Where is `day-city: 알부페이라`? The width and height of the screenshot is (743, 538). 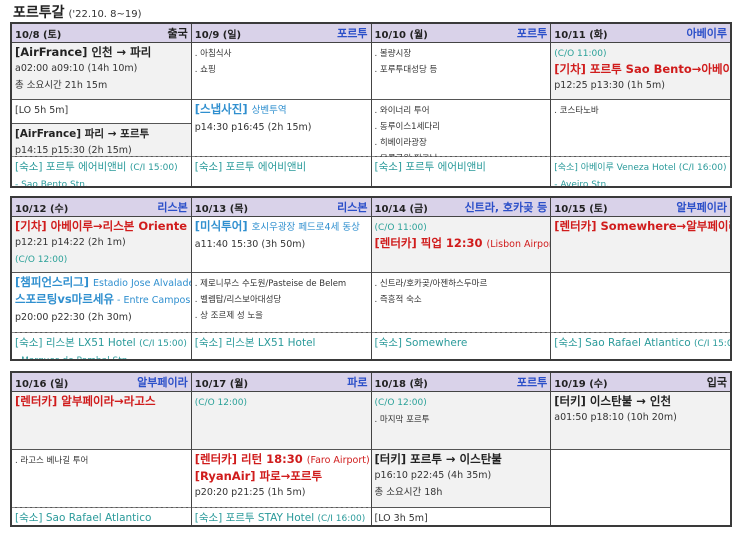 day-city: 알부페이라 is located at coordinates (701, 207).